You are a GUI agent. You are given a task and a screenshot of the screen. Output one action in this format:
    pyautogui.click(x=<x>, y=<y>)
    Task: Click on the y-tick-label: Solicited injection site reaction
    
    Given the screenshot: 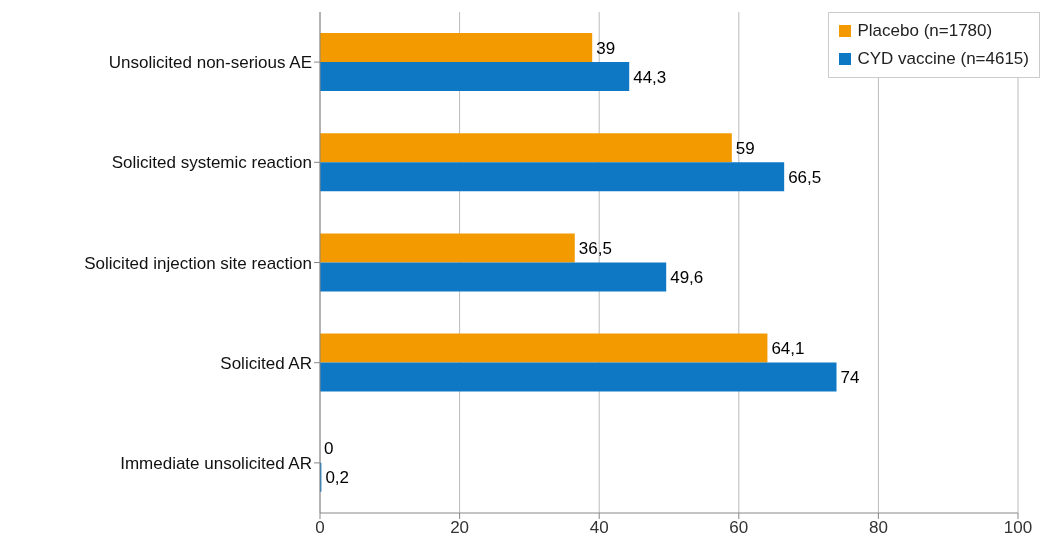 What is the action you would take?
    pyautogui.click(x=198, y=263)
    